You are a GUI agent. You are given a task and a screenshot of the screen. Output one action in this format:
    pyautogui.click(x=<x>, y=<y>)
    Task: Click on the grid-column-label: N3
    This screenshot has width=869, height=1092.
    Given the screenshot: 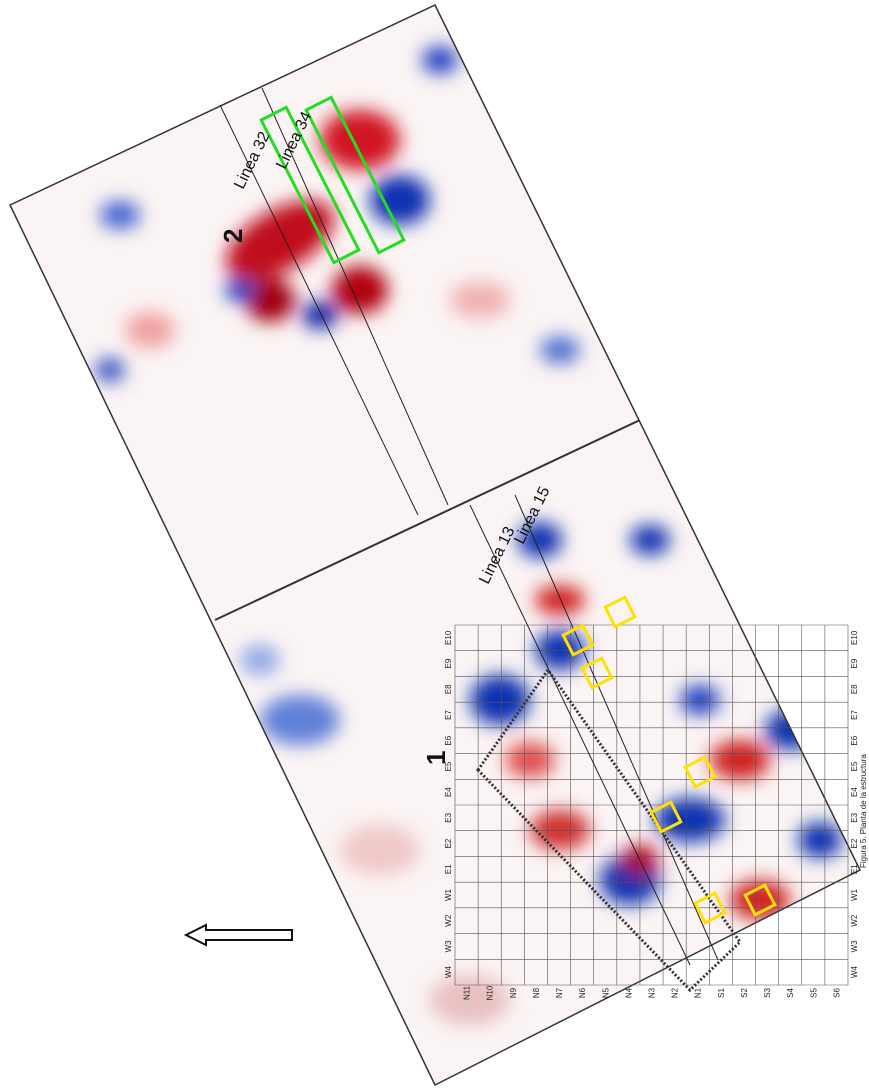 What is the action you would take?
    pyautogui.click(x=652, y=992)
    